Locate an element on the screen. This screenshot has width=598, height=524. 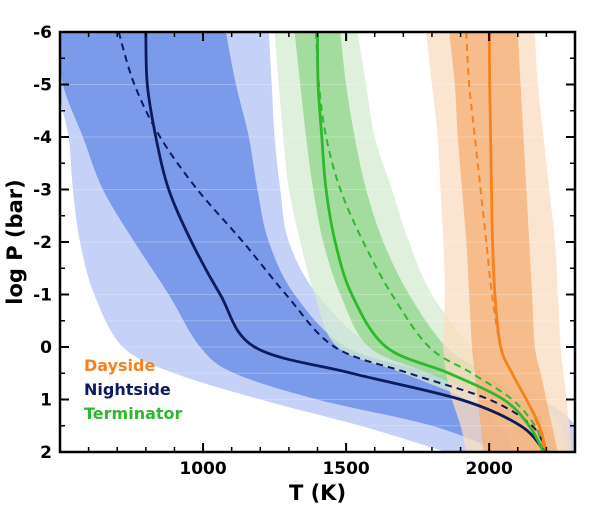
y-tick-label: -1 is located at coordinates (42, 296).